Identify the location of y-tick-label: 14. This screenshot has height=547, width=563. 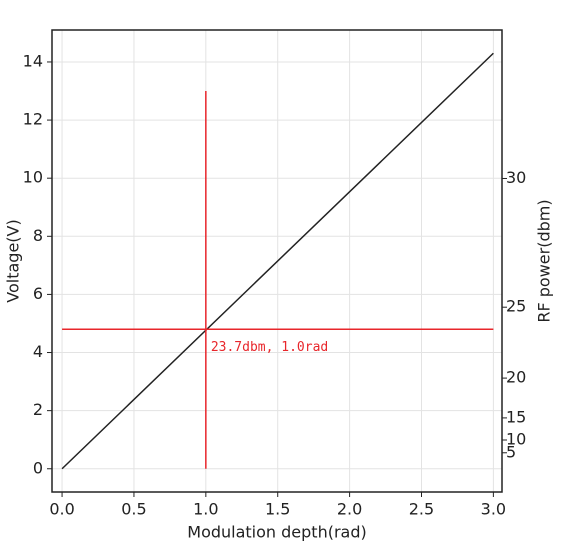
(33, 60).